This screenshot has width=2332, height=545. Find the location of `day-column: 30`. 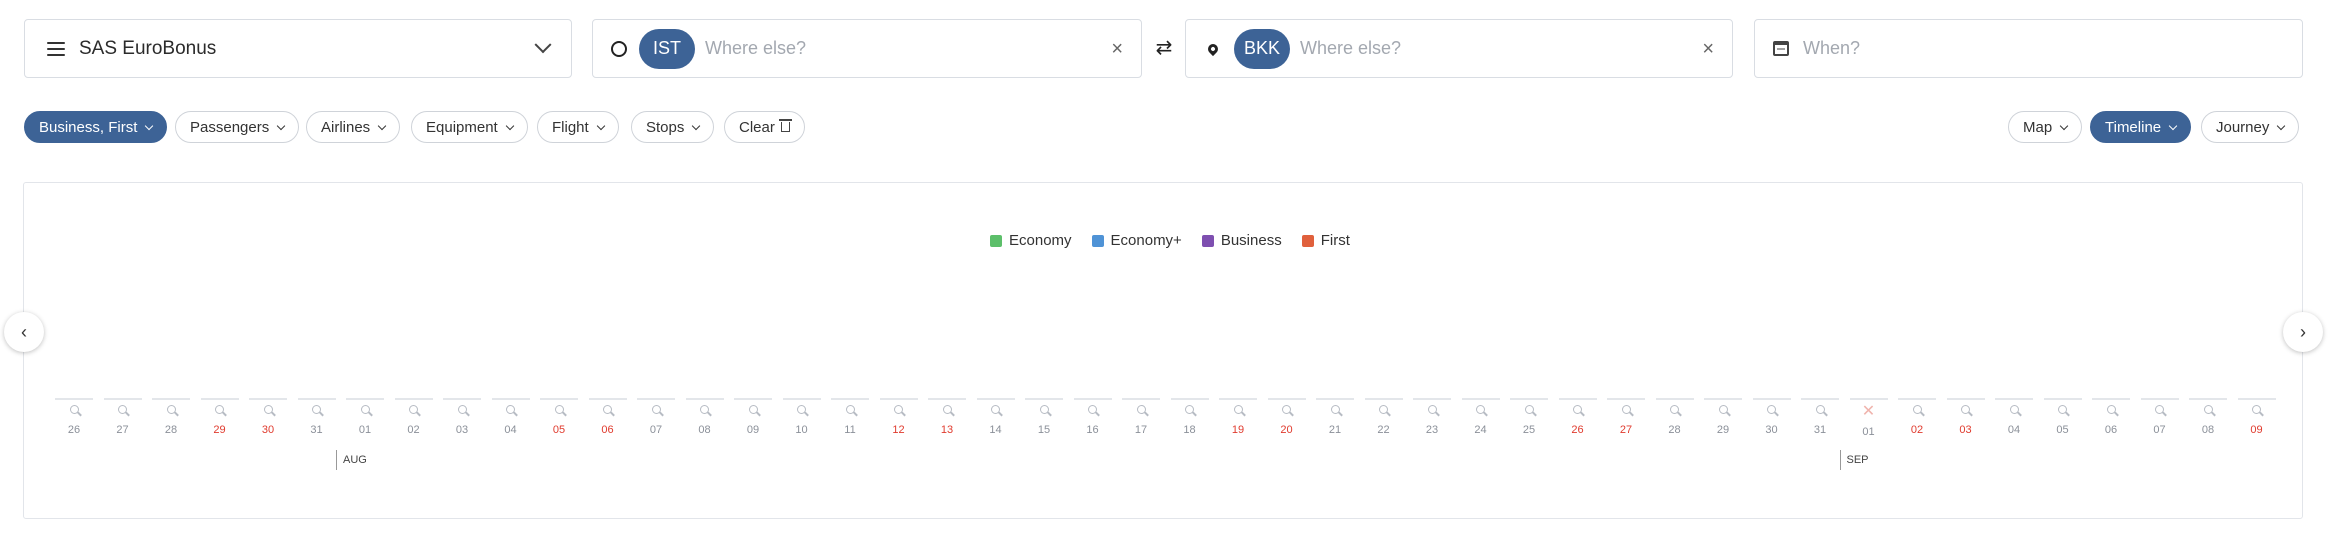

day-column: 30 is located at coordinates (1771, 417).